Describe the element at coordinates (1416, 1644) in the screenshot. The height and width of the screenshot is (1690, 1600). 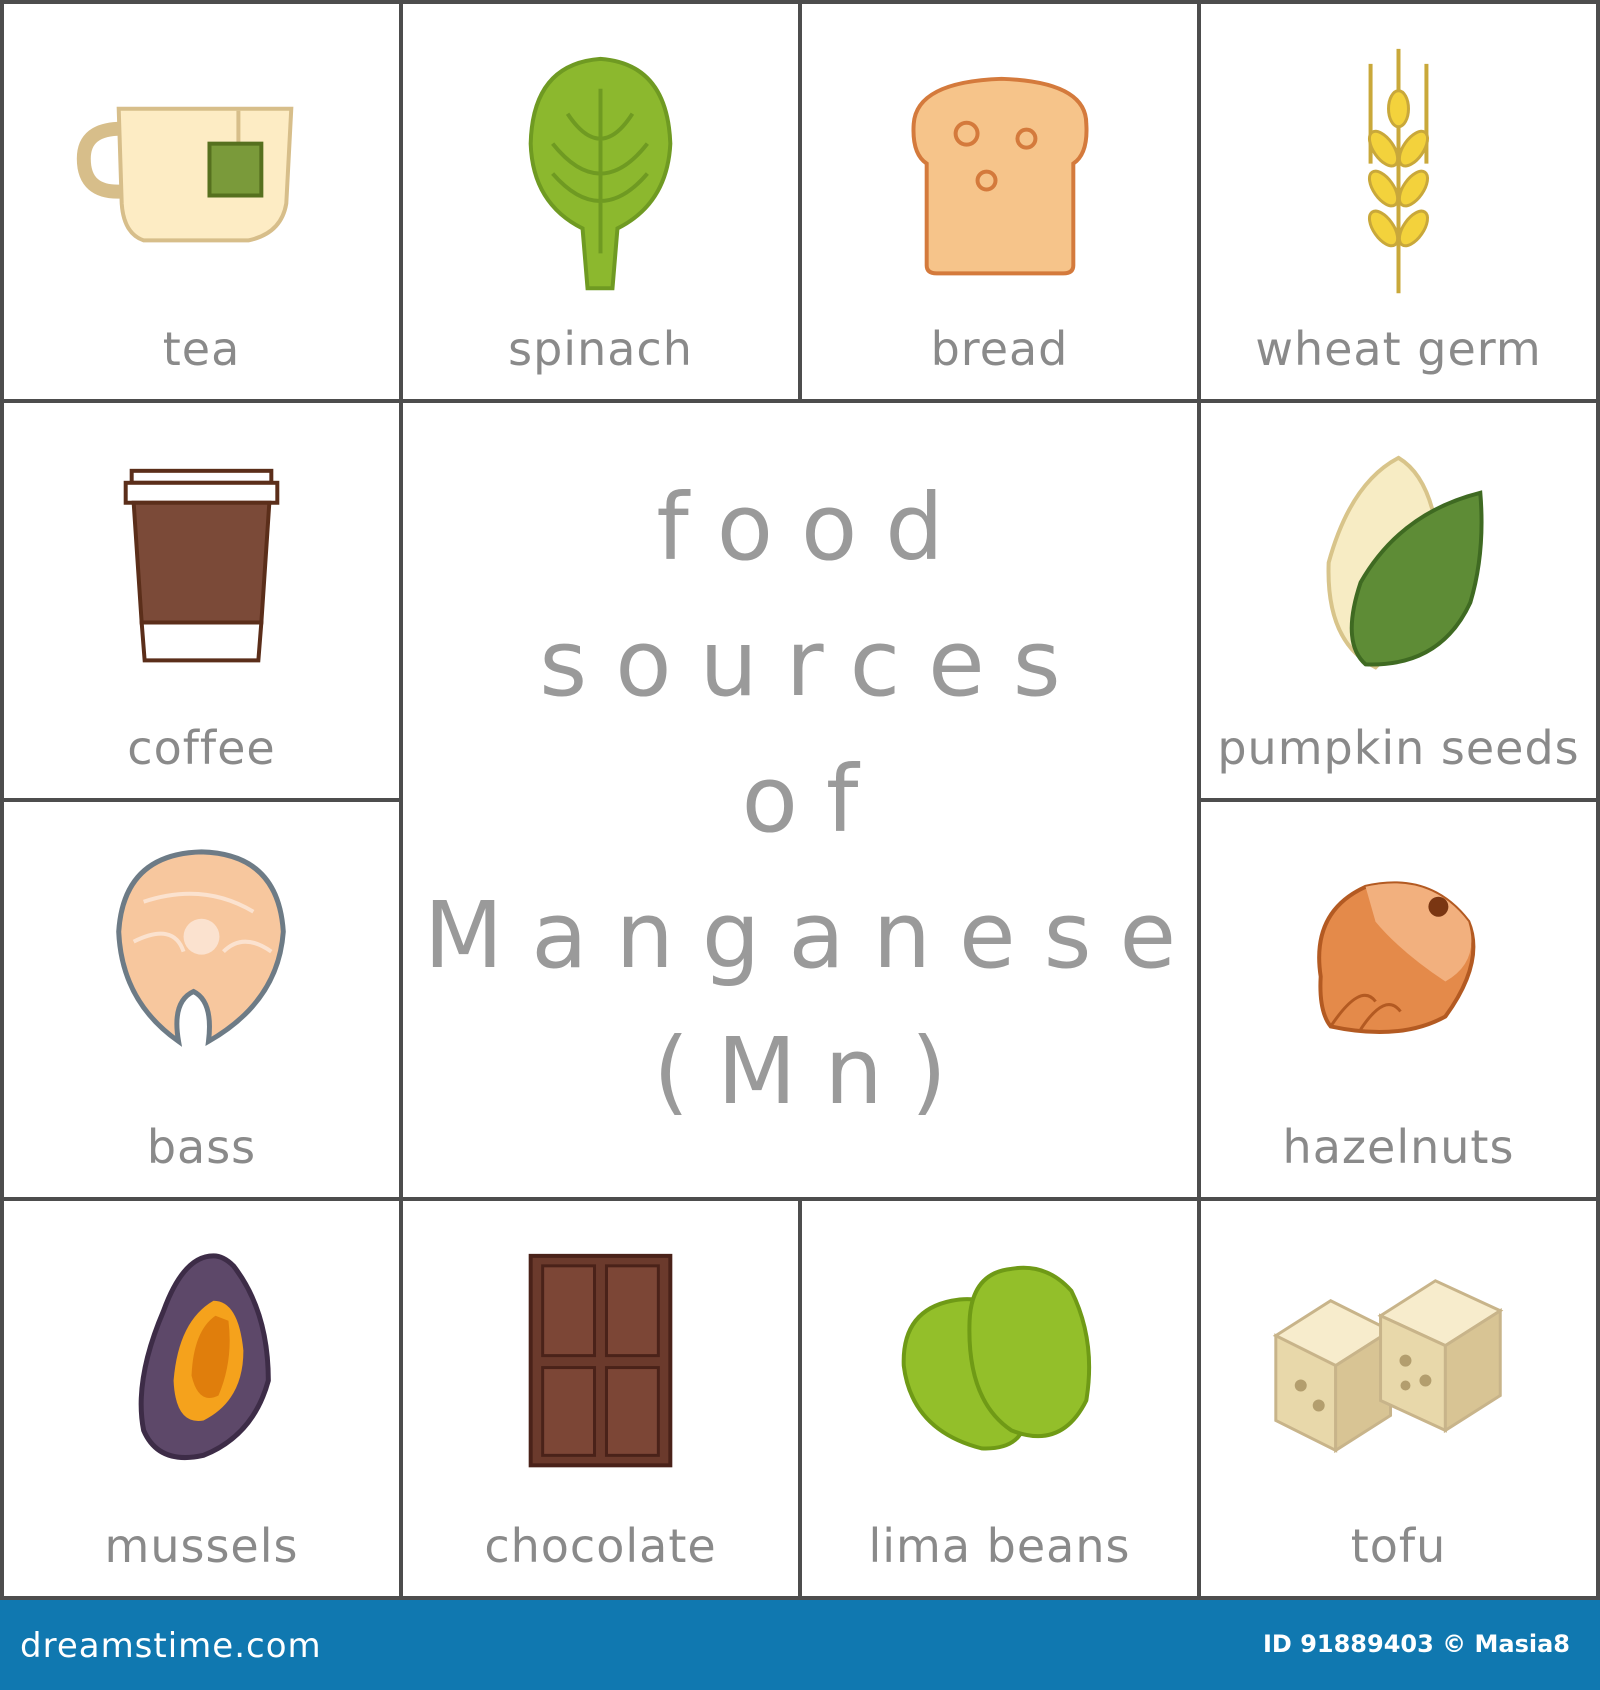
I see `image-credit: ID 91889403 © Masia8` at that location.